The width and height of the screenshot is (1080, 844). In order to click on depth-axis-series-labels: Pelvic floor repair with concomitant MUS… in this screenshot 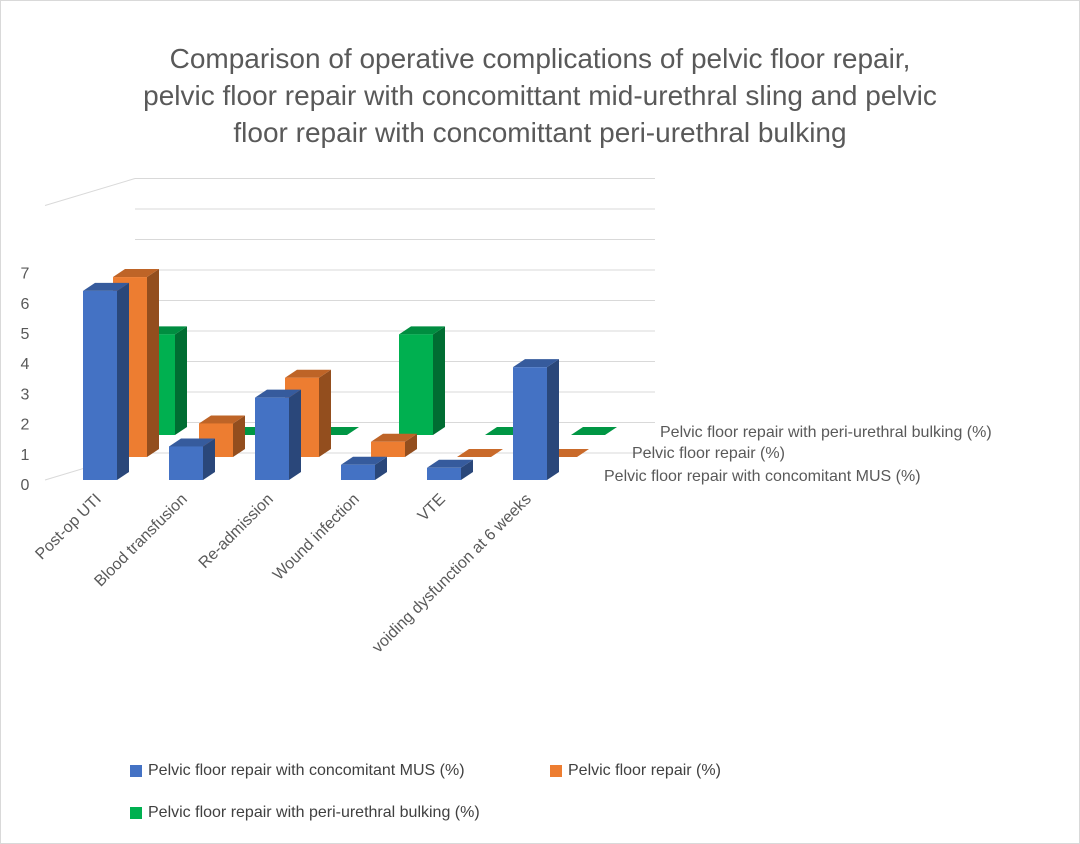, I will do `click(798, 454)`.